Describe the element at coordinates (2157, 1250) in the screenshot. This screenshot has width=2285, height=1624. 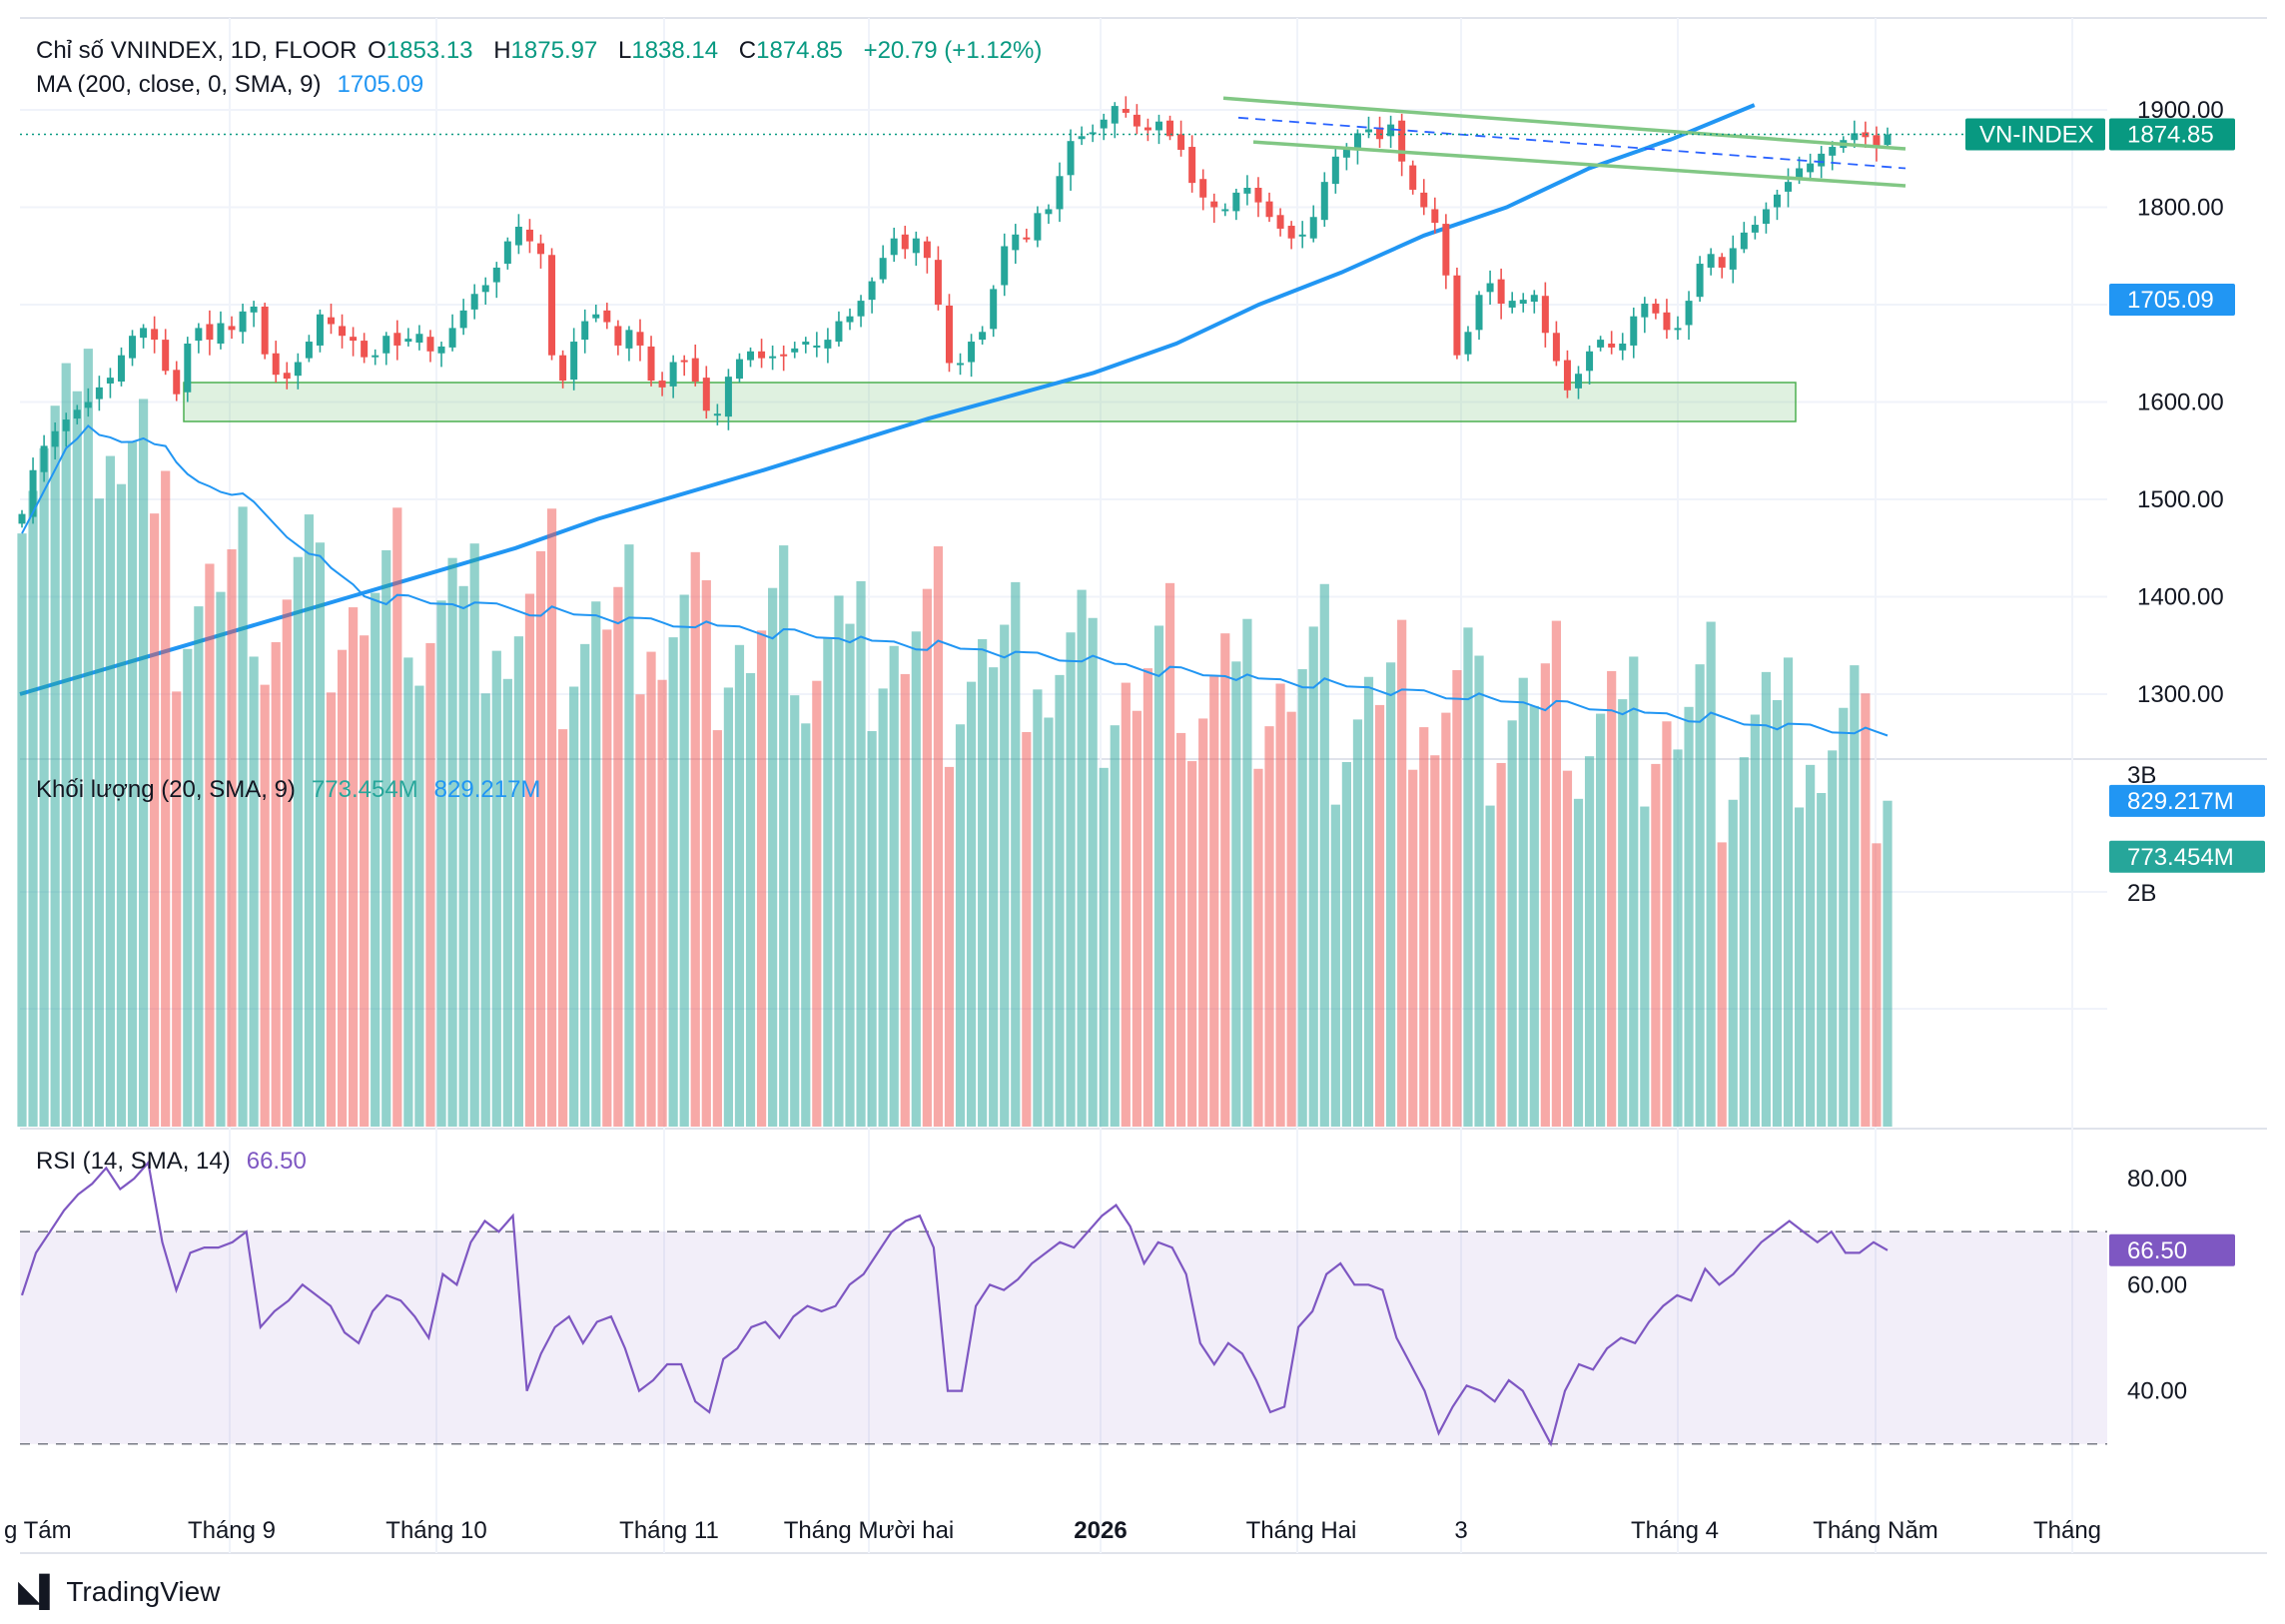
I see `rsi-badge-text: 66.50` at that location.